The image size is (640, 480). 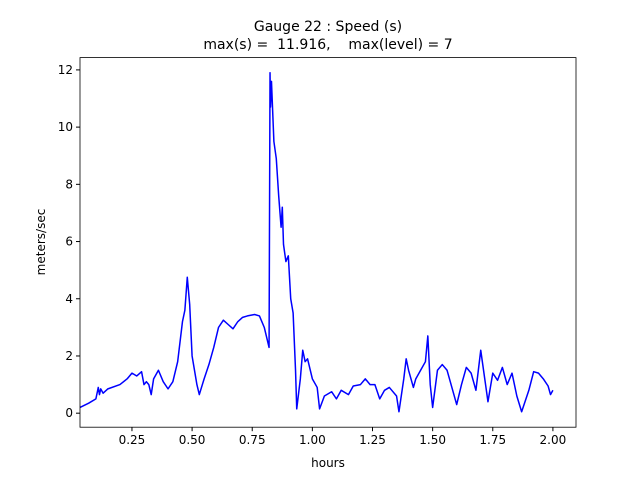 What do you see at coordinates (252, 440) in the screenshot?
I see `x-tick-label: 0.75` at bounding box center [252, 440].